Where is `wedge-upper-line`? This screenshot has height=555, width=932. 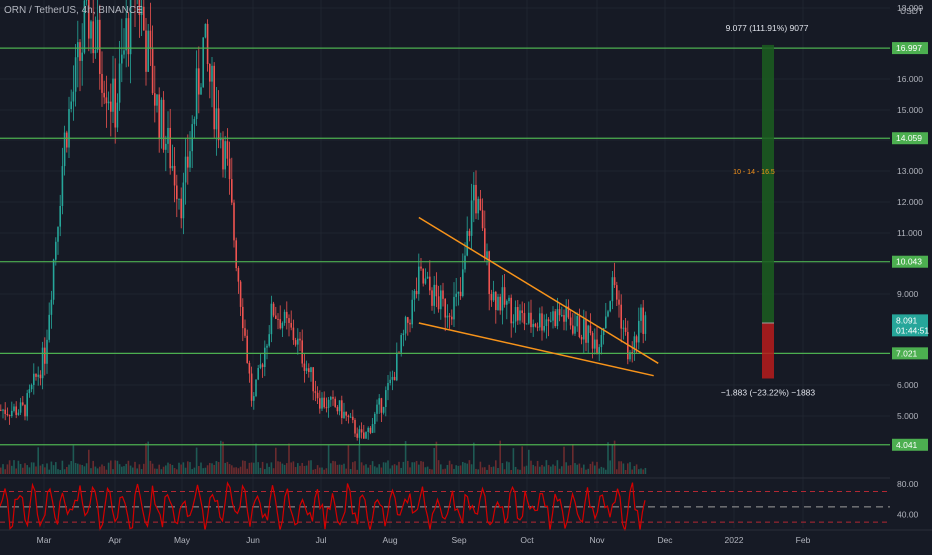
wedge-upper-line is located at coordinates (538, 291).